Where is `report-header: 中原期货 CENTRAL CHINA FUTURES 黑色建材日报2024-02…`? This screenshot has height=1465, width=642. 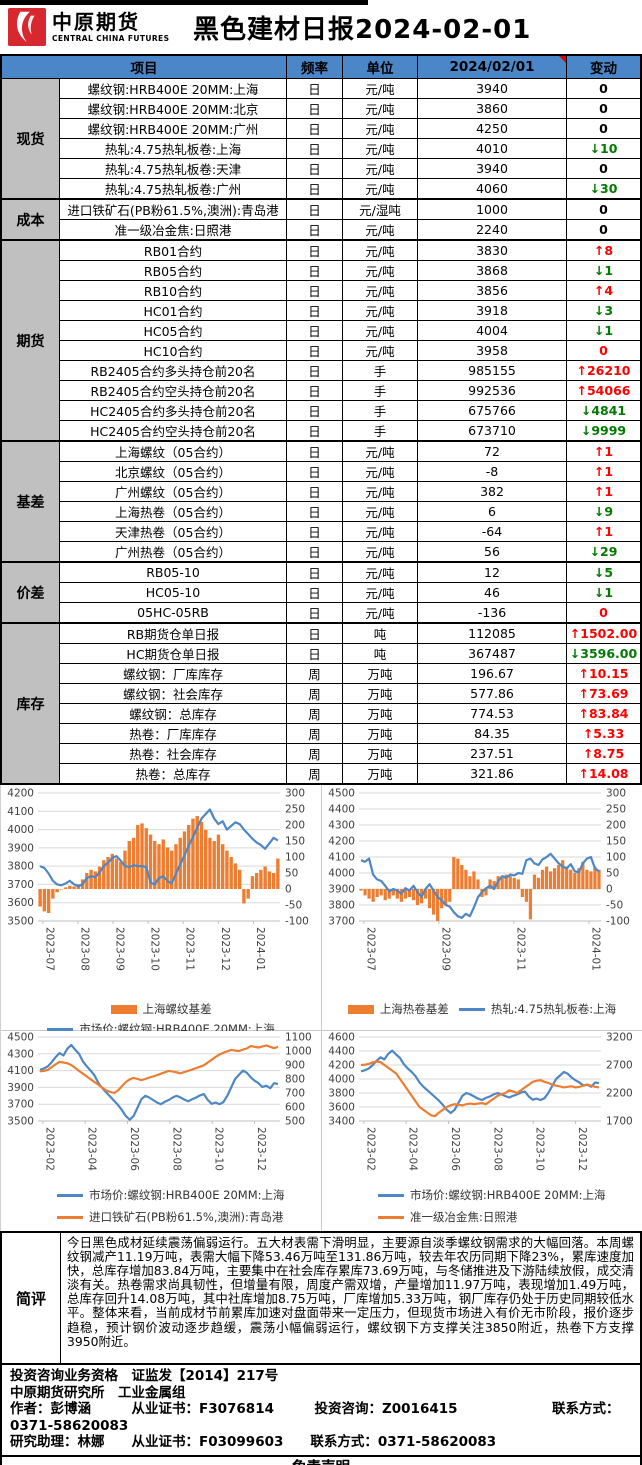 report-header: 中原期货 CENTRAL CHINA FUTURES 黑色建材日报2024-02… is located at coordinates (321, 27).